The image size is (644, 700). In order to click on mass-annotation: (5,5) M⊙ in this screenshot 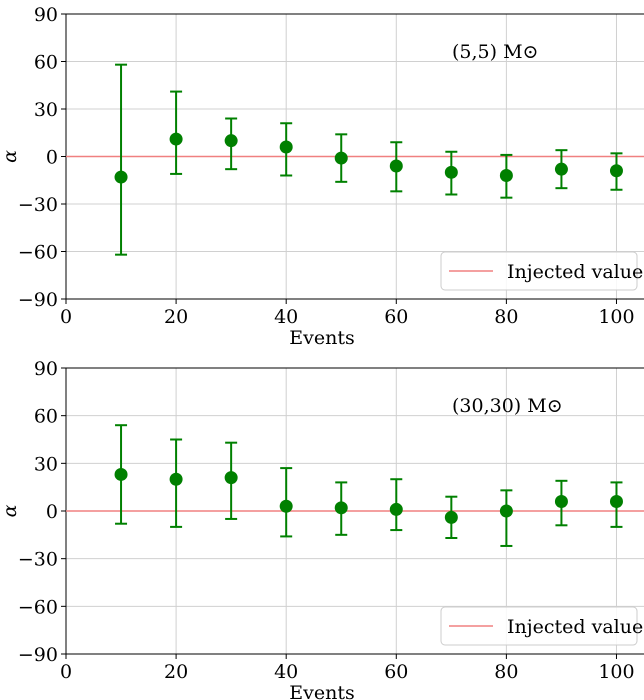, I will do `click(495, 52)`.